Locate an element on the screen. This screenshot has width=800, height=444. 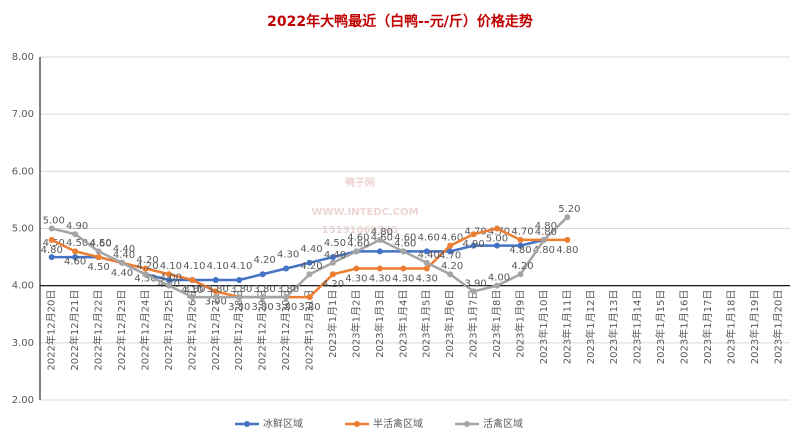
x-tick-label: 2022年12月27日 is located at coordinates (215, 330).